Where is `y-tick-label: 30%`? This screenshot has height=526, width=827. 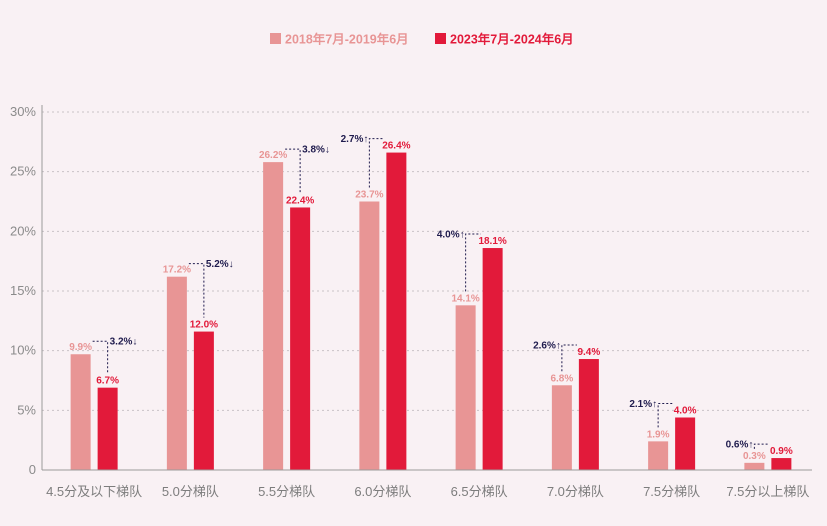
y-tick-label: 30% is located at coordinates (23, 111).